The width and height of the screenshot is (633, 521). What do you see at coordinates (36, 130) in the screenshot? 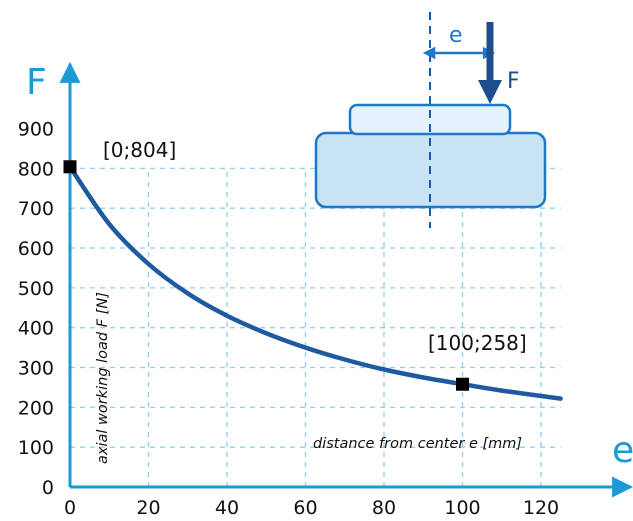
I see `y-tick-label-900: 900` at bounding box center [36, 130].